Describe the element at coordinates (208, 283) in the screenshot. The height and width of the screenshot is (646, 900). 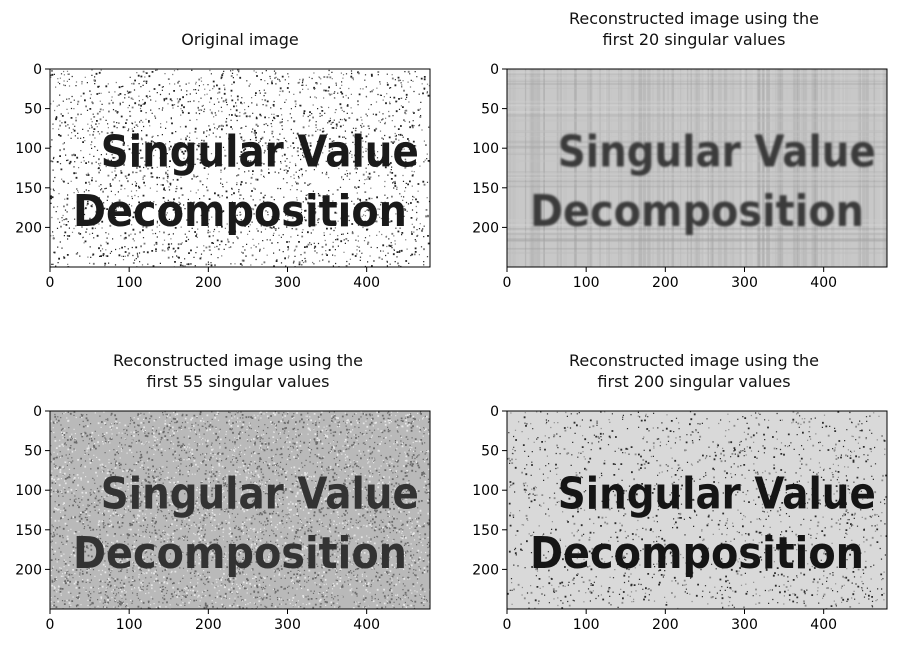
I see `x-tick-label: 200` at that location.